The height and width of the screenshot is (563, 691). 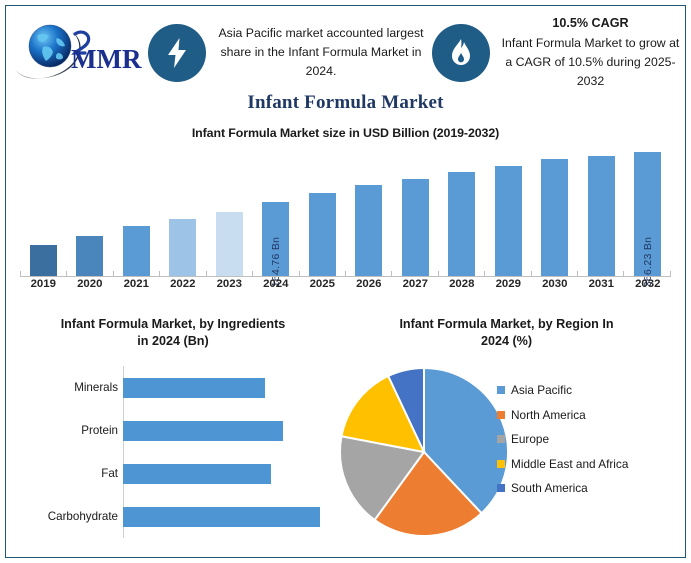 I want to click on column-category-label: 2029, so click(x=508, y=284).